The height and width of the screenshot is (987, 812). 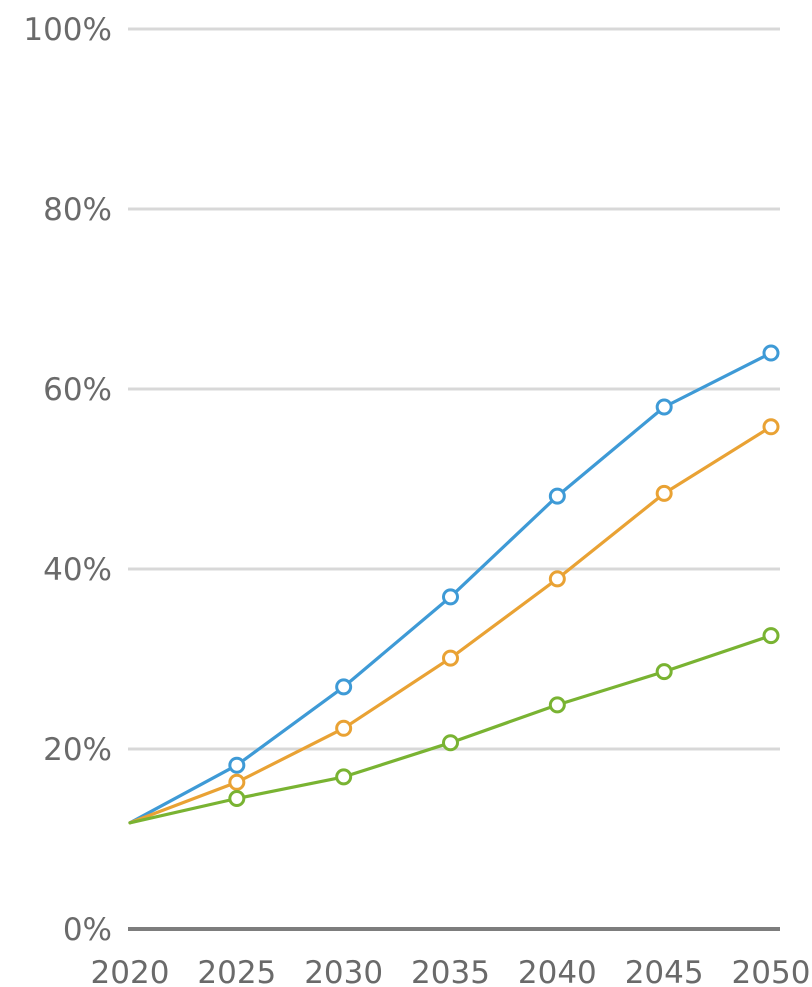 What do you see at coordinates (664, 971) in the screenshot?
I see `x-tick-label: 2045` at bounding box center [664, 971].